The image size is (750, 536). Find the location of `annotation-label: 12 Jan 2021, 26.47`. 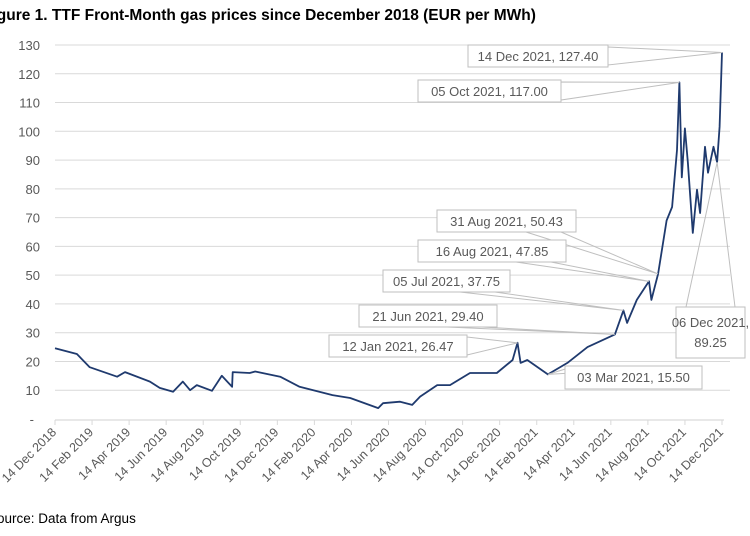

annotation-label: 12 Jan 2021, 26.47 is located at coordinates (397, 346).